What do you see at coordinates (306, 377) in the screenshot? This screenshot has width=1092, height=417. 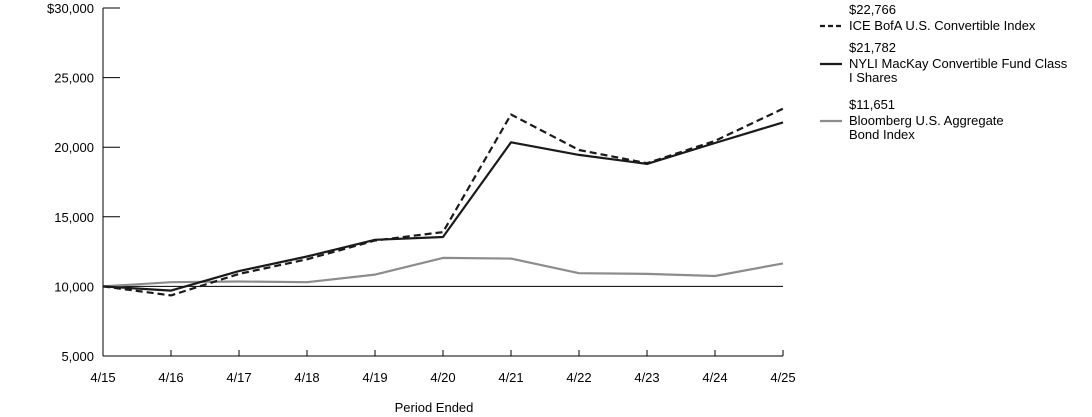 I see `x-tick-label: 4/18` at bounding box center [306, 377].